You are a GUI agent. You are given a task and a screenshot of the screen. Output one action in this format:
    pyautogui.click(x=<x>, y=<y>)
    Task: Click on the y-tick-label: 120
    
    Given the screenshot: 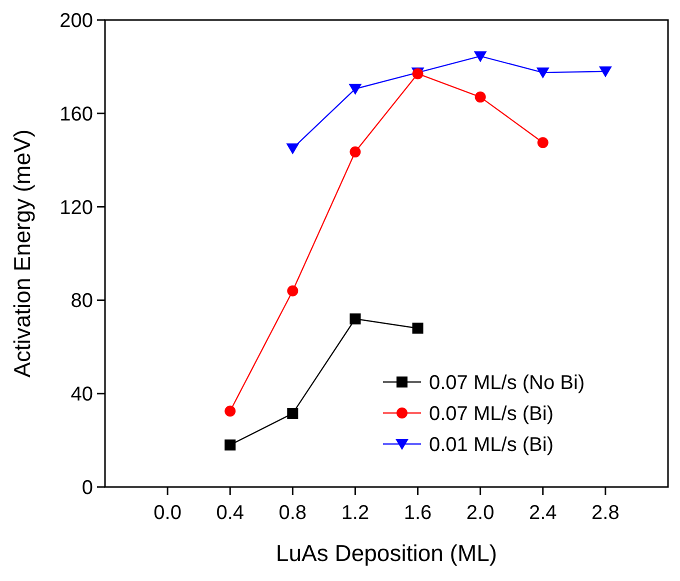 What is the action you would take?
    pyautogui.click(x=76, y=207)
    